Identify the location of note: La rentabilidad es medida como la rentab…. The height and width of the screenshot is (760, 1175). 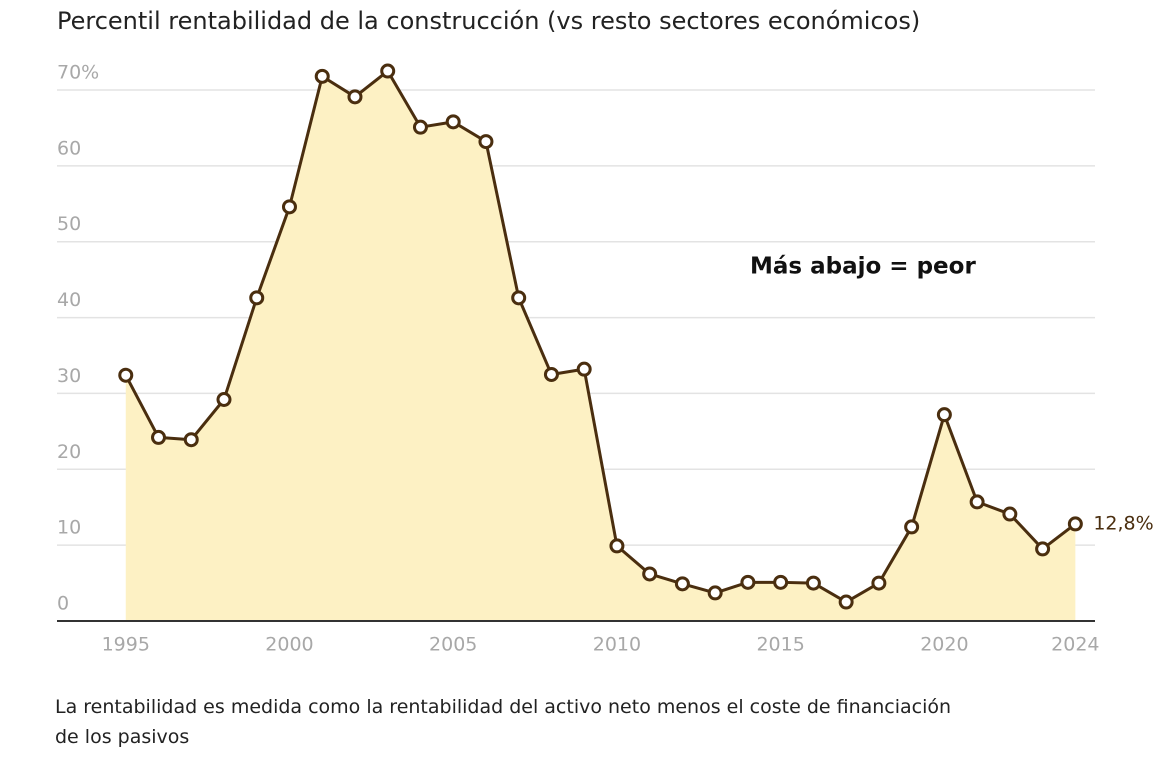
(503, 722).